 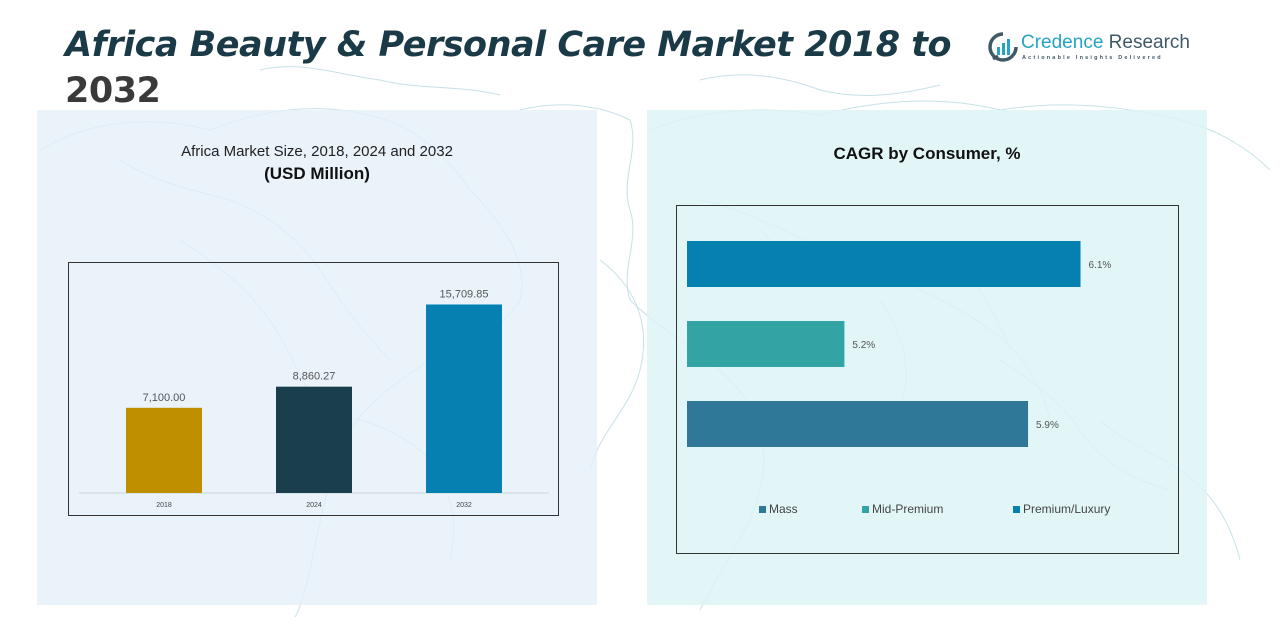 What do you see at coordinates (164, 505) in the screenshot?
I see `x-tick-2018: 2018` at bounding box center [164, 505].